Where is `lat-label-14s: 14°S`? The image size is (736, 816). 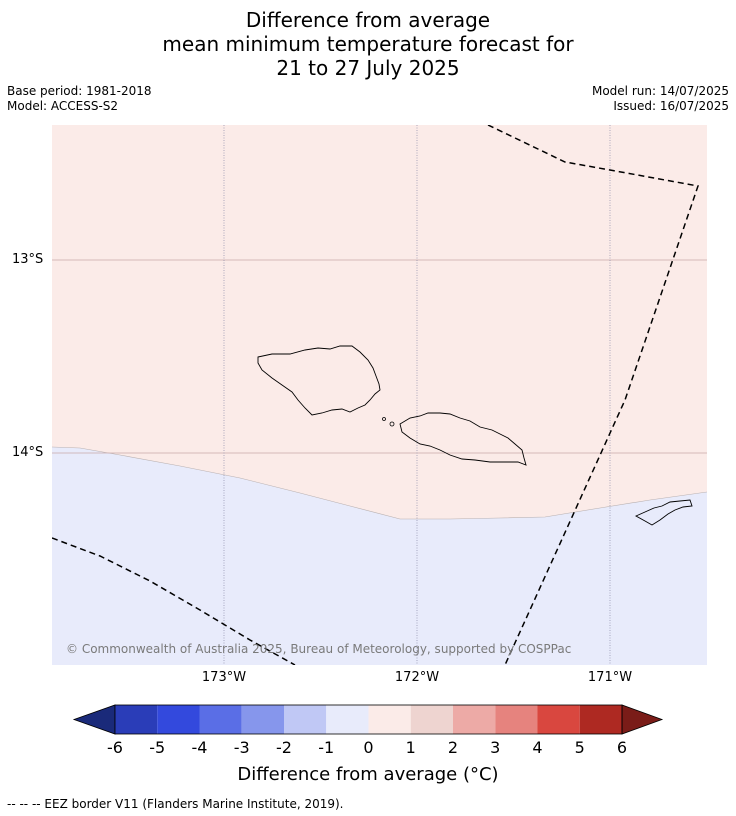 lat-label-14s: 14°S is located at coordinates (28, 452).